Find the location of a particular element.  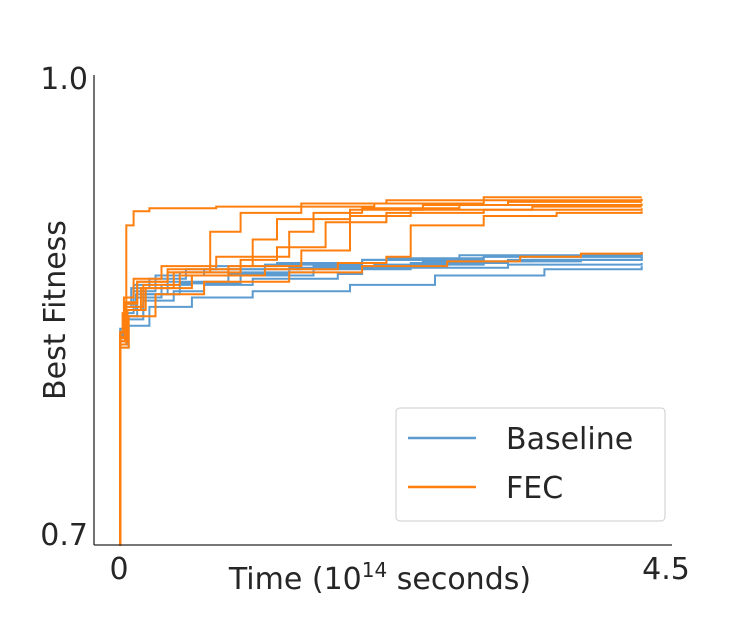

legend-baseline-label: Baseline is located at coordinates (569, 439).